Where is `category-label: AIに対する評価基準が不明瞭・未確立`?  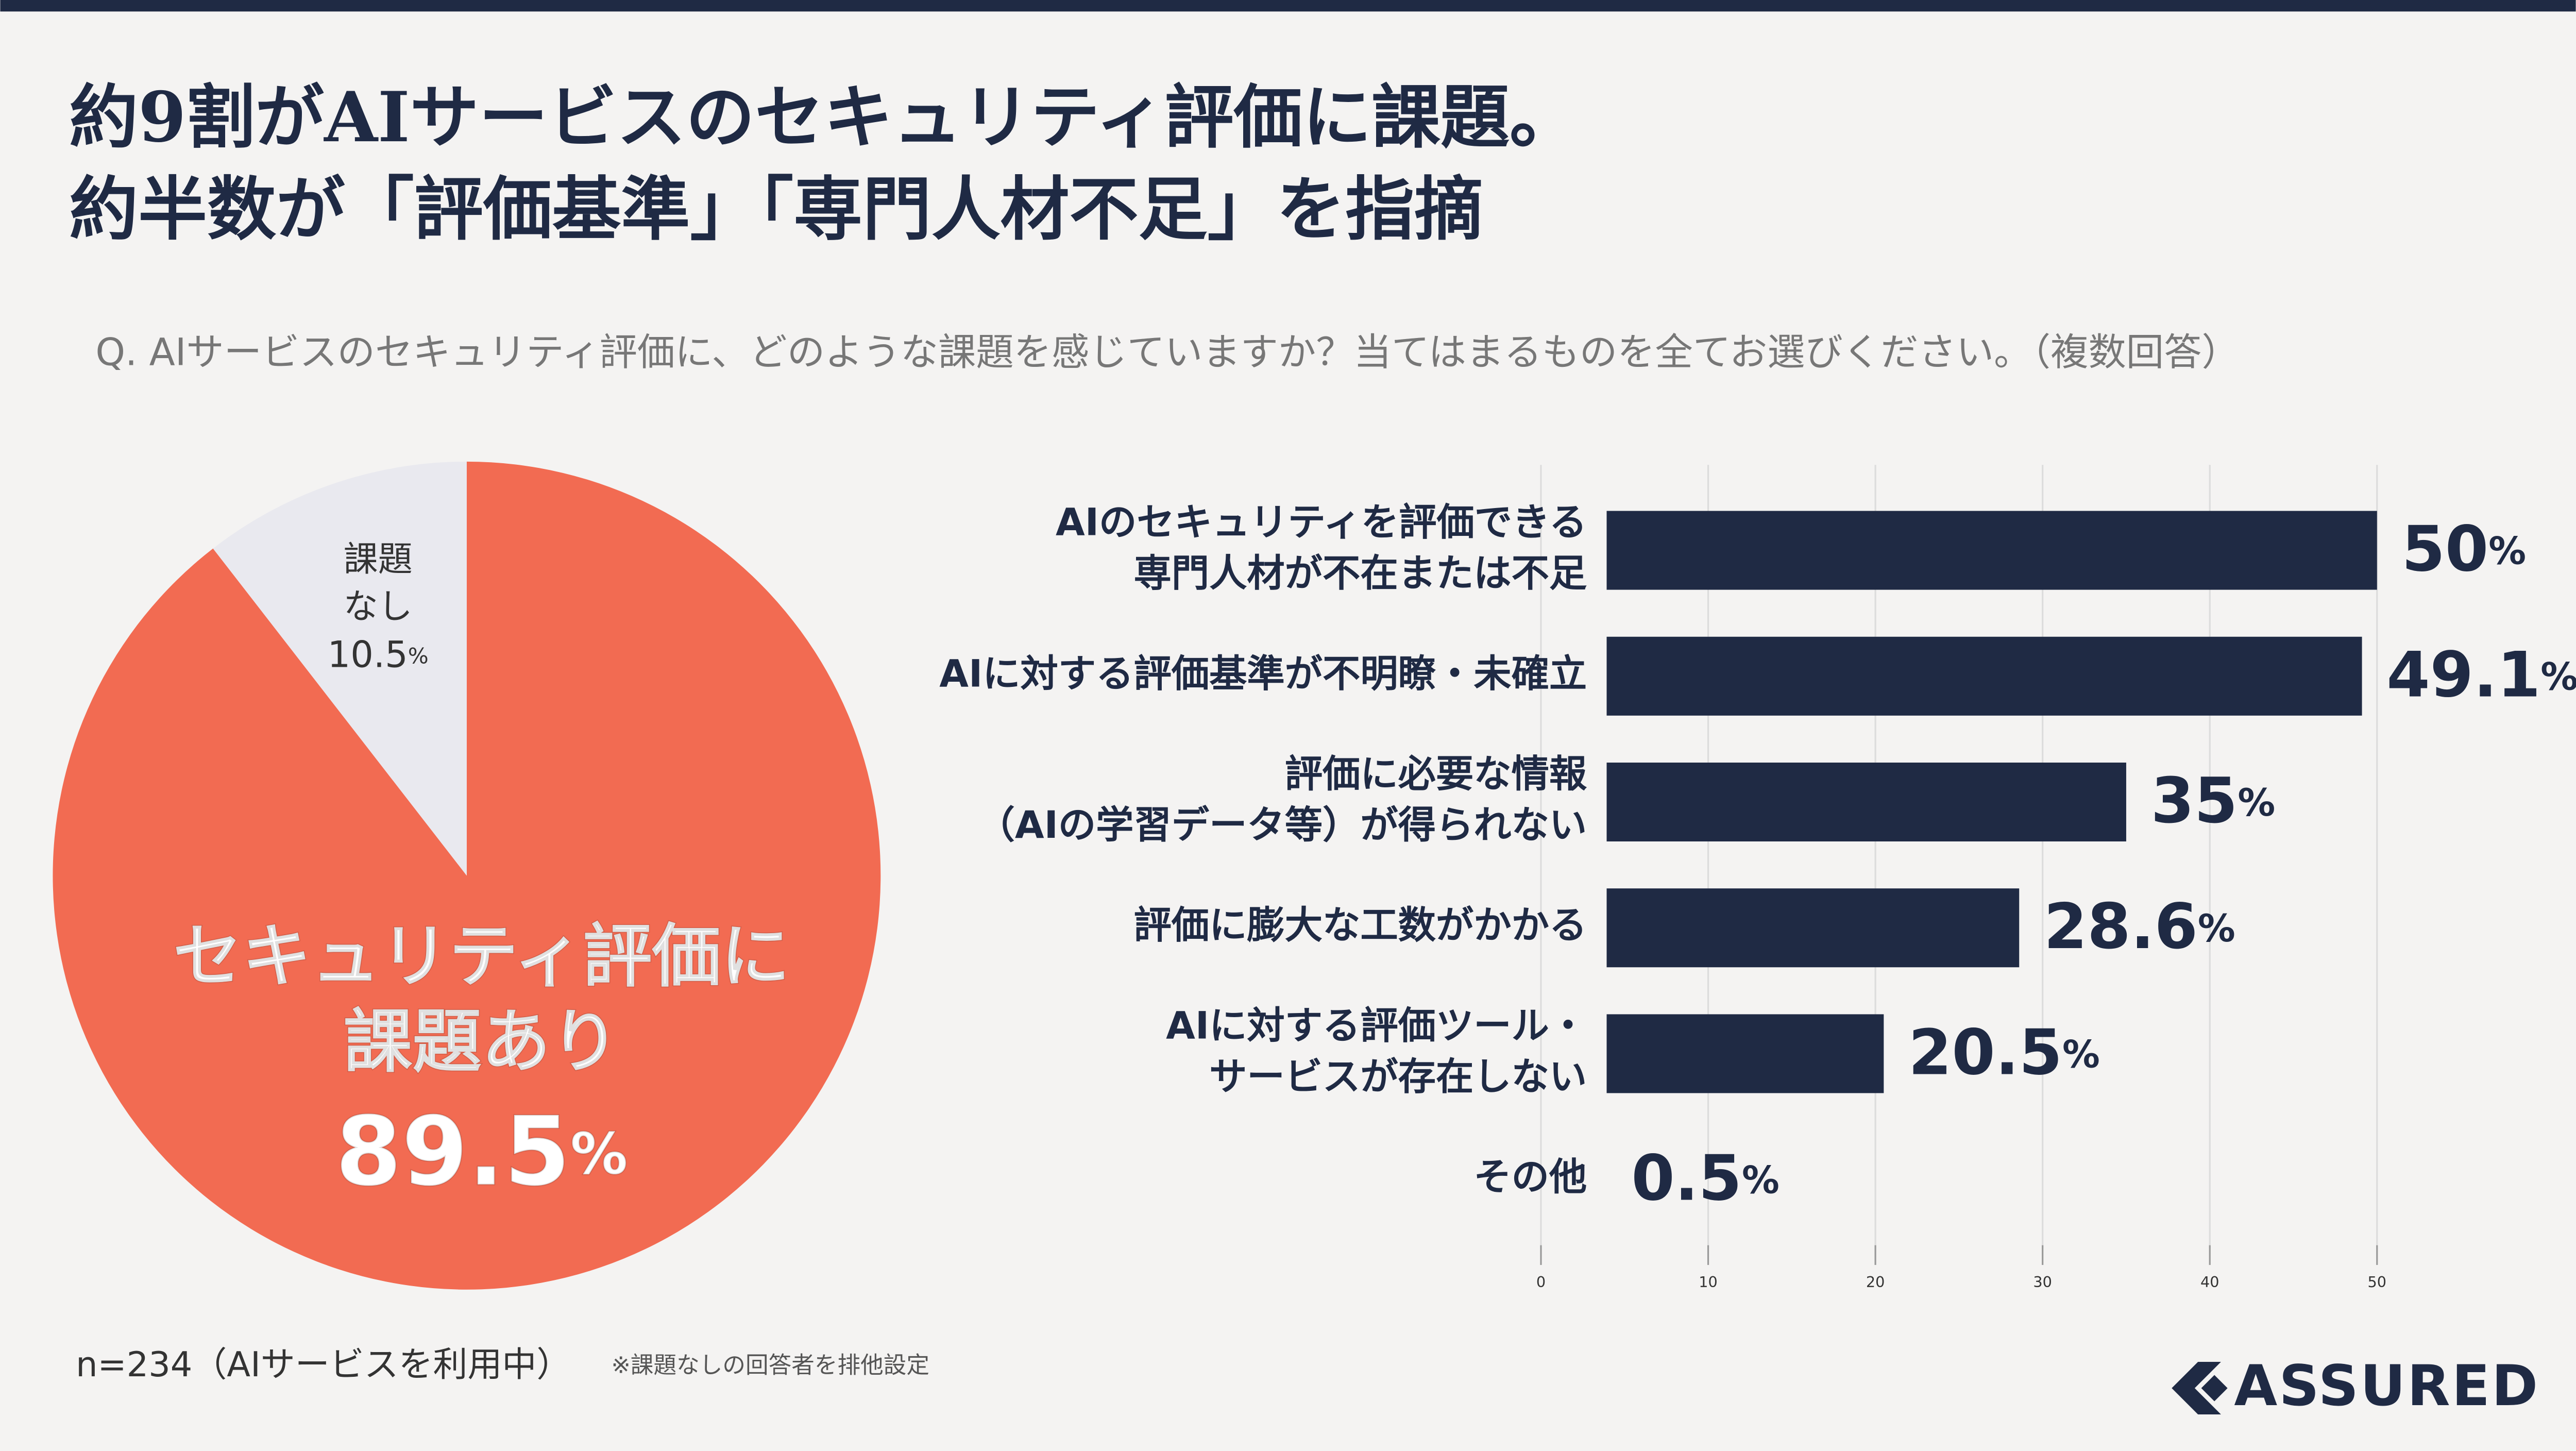
category-label: AIに対する評価基準が不明瞭・未確立 is located at coordinates (1263, 674).